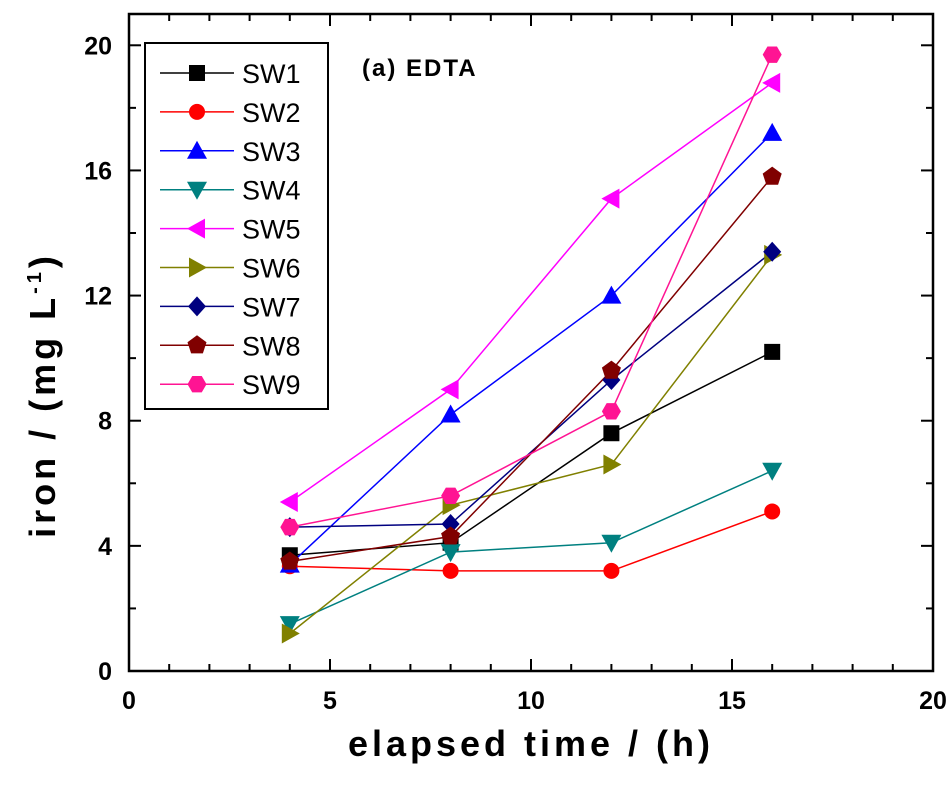  I want to click on y-tick-label: 8, so click(105, 422).